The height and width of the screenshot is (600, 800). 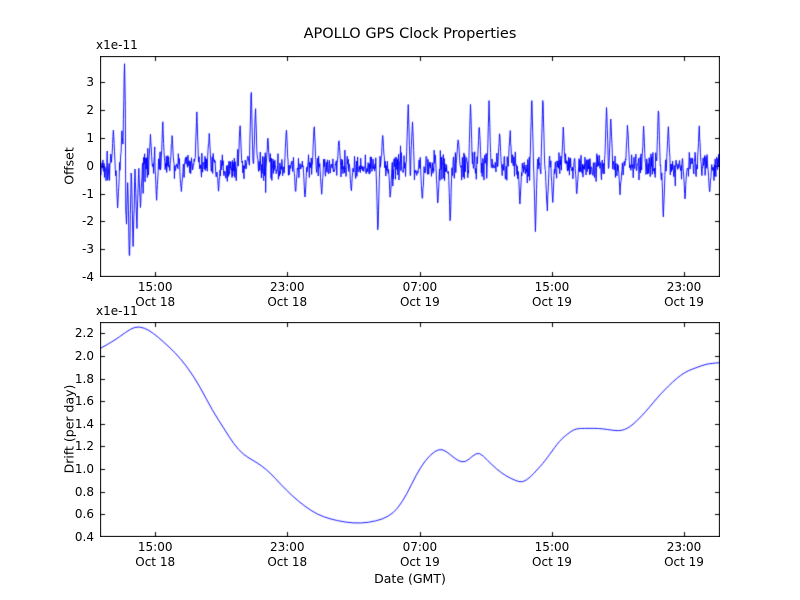 I want to click on ytick-label: -4, so click(x=88, y=277).